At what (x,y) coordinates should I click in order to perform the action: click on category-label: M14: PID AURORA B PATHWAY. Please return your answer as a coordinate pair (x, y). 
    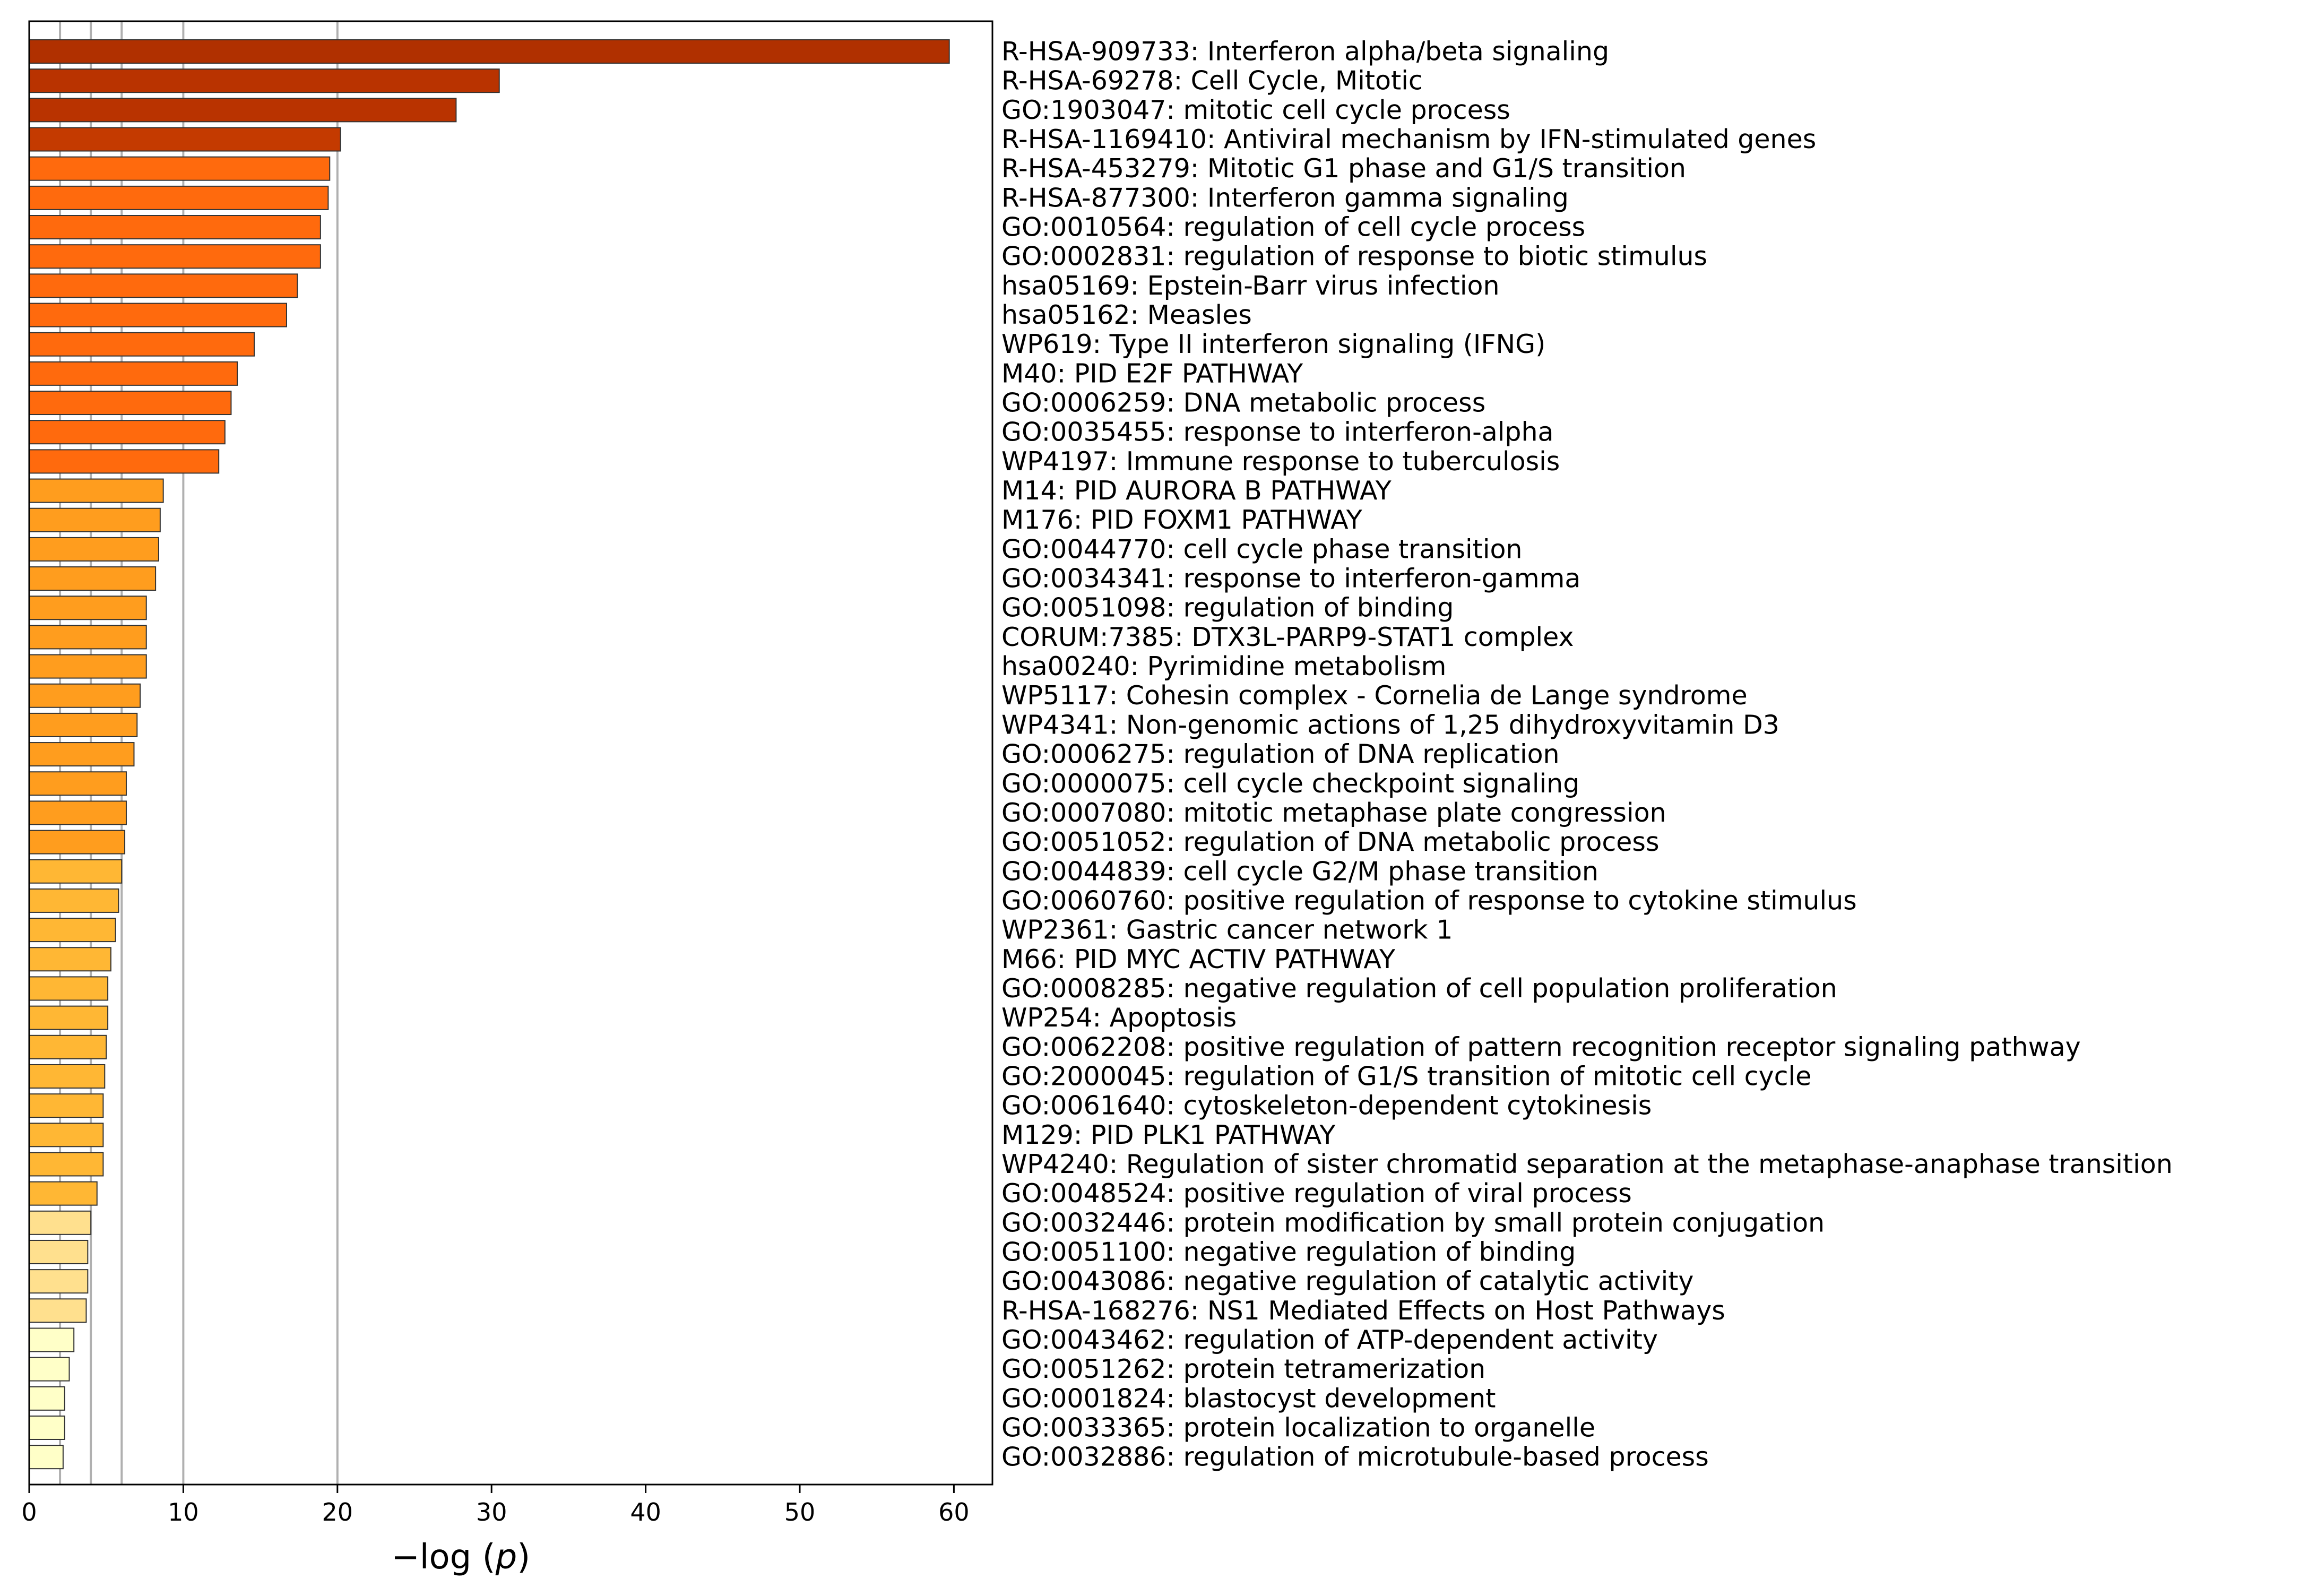
    Looking at the image, I should click on (1196, 491).